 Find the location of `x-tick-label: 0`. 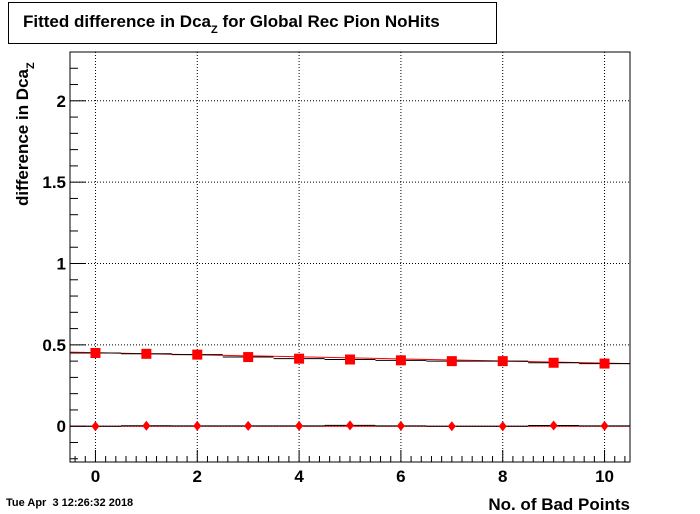

x-tick-label: 0 is located at coordinates (95, 476).